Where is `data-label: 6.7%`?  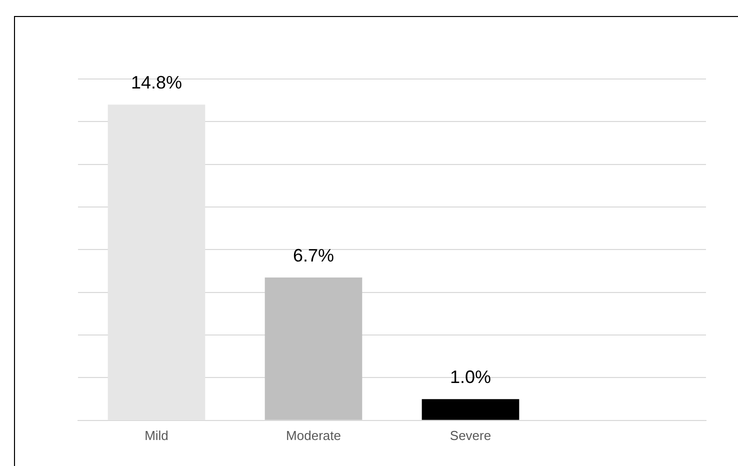 data-label: 6.7% is located at coordinates (313, 255).